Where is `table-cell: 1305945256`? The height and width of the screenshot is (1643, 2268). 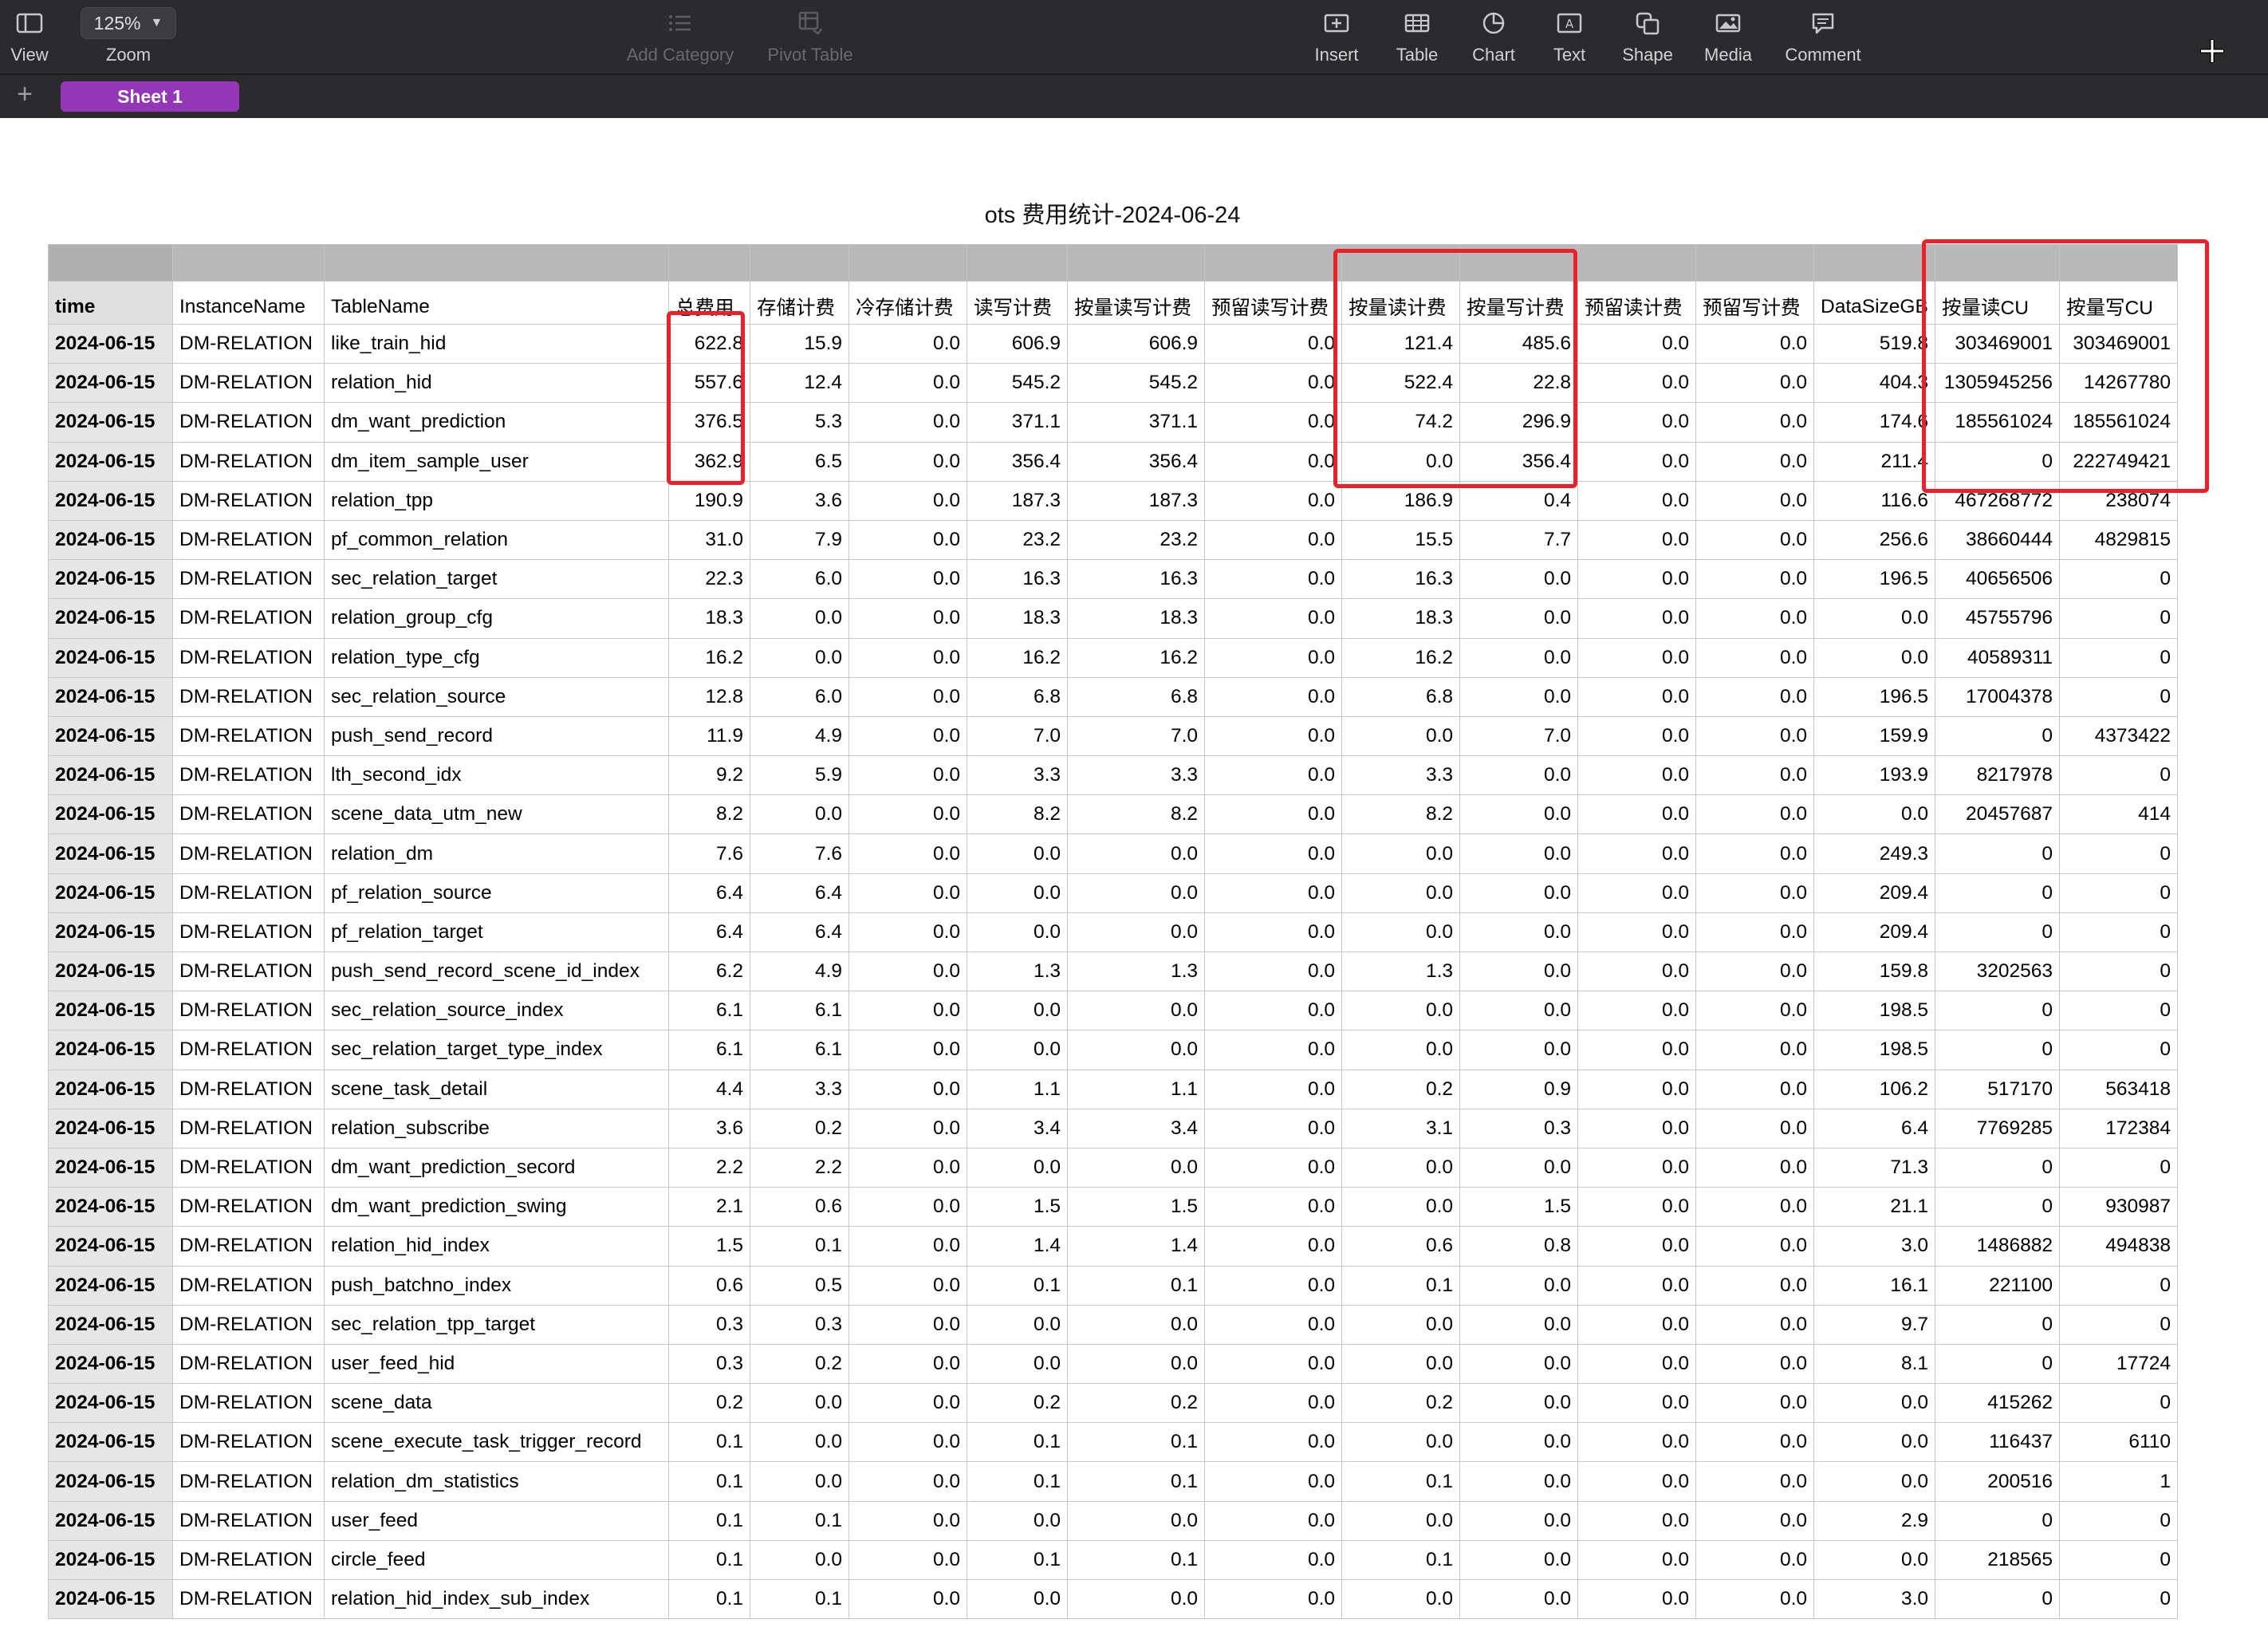
table-cell: 1305945256 is located at coordinates (1998, 384).